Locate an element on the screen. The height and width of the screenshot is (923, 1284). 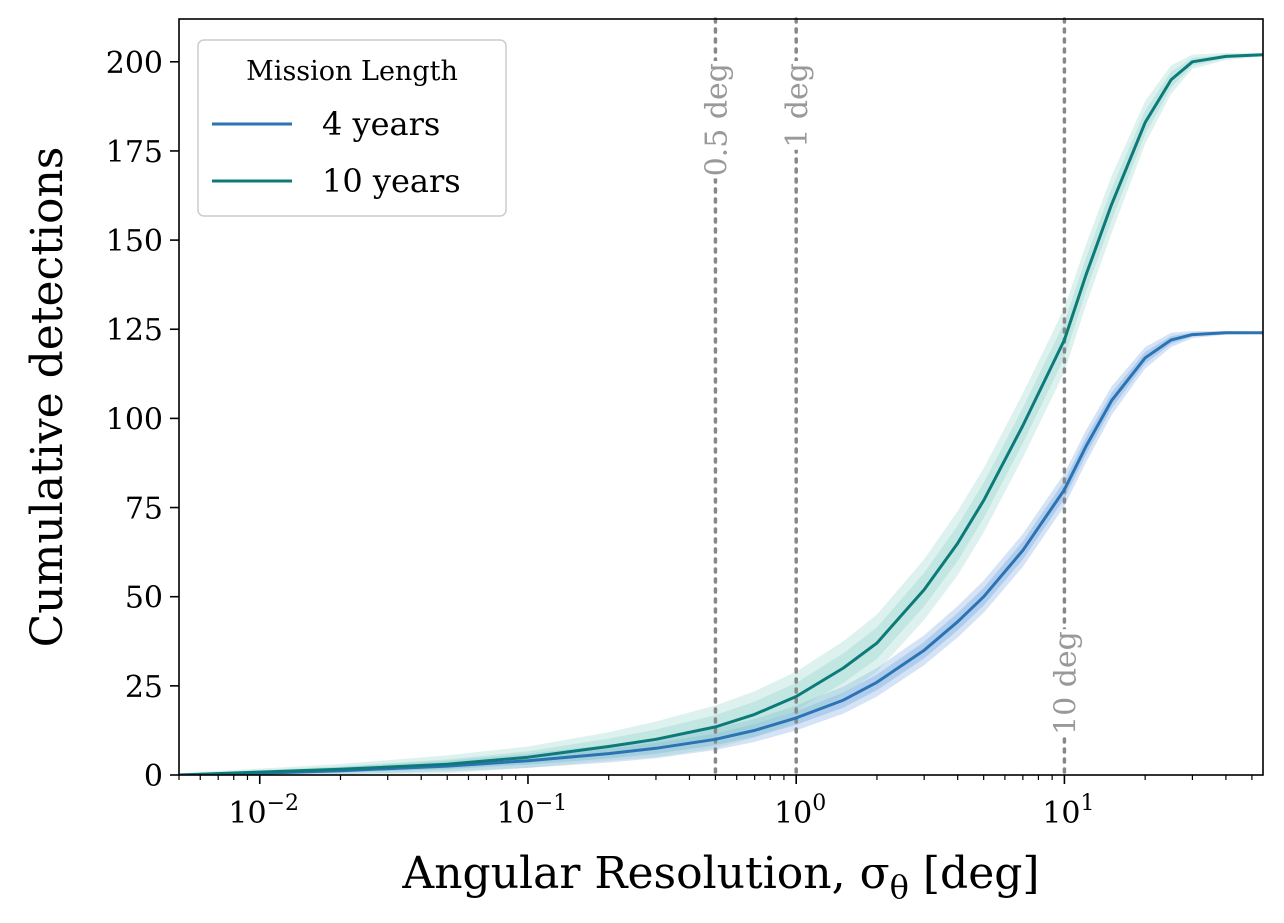
x-axis-title: Angular Resolution, σθ [deg] is located at coordinates (720, 877).